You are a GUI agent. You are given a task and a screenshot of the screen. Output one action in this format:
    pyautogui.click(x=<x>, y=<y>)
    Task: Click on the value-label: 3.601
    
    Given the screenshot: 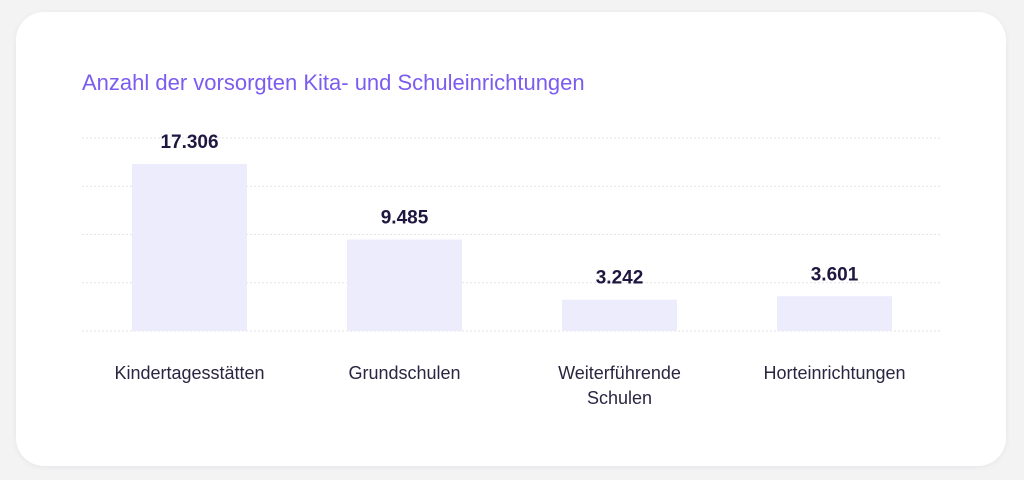 What is the action you would take?
    pyautogui.click(x=835, y=274)
    